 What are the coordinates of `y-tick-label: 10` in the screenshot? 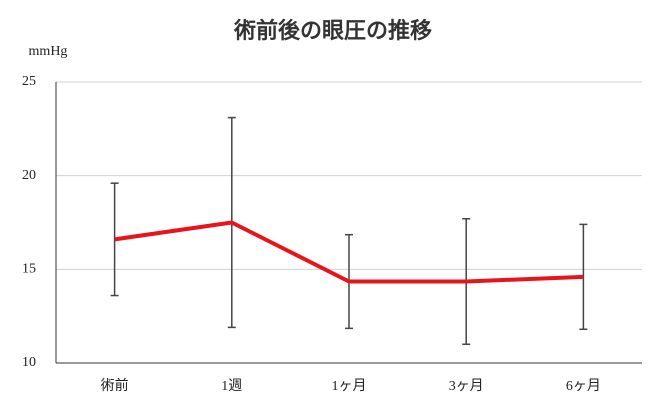 It's located at (29, 362).